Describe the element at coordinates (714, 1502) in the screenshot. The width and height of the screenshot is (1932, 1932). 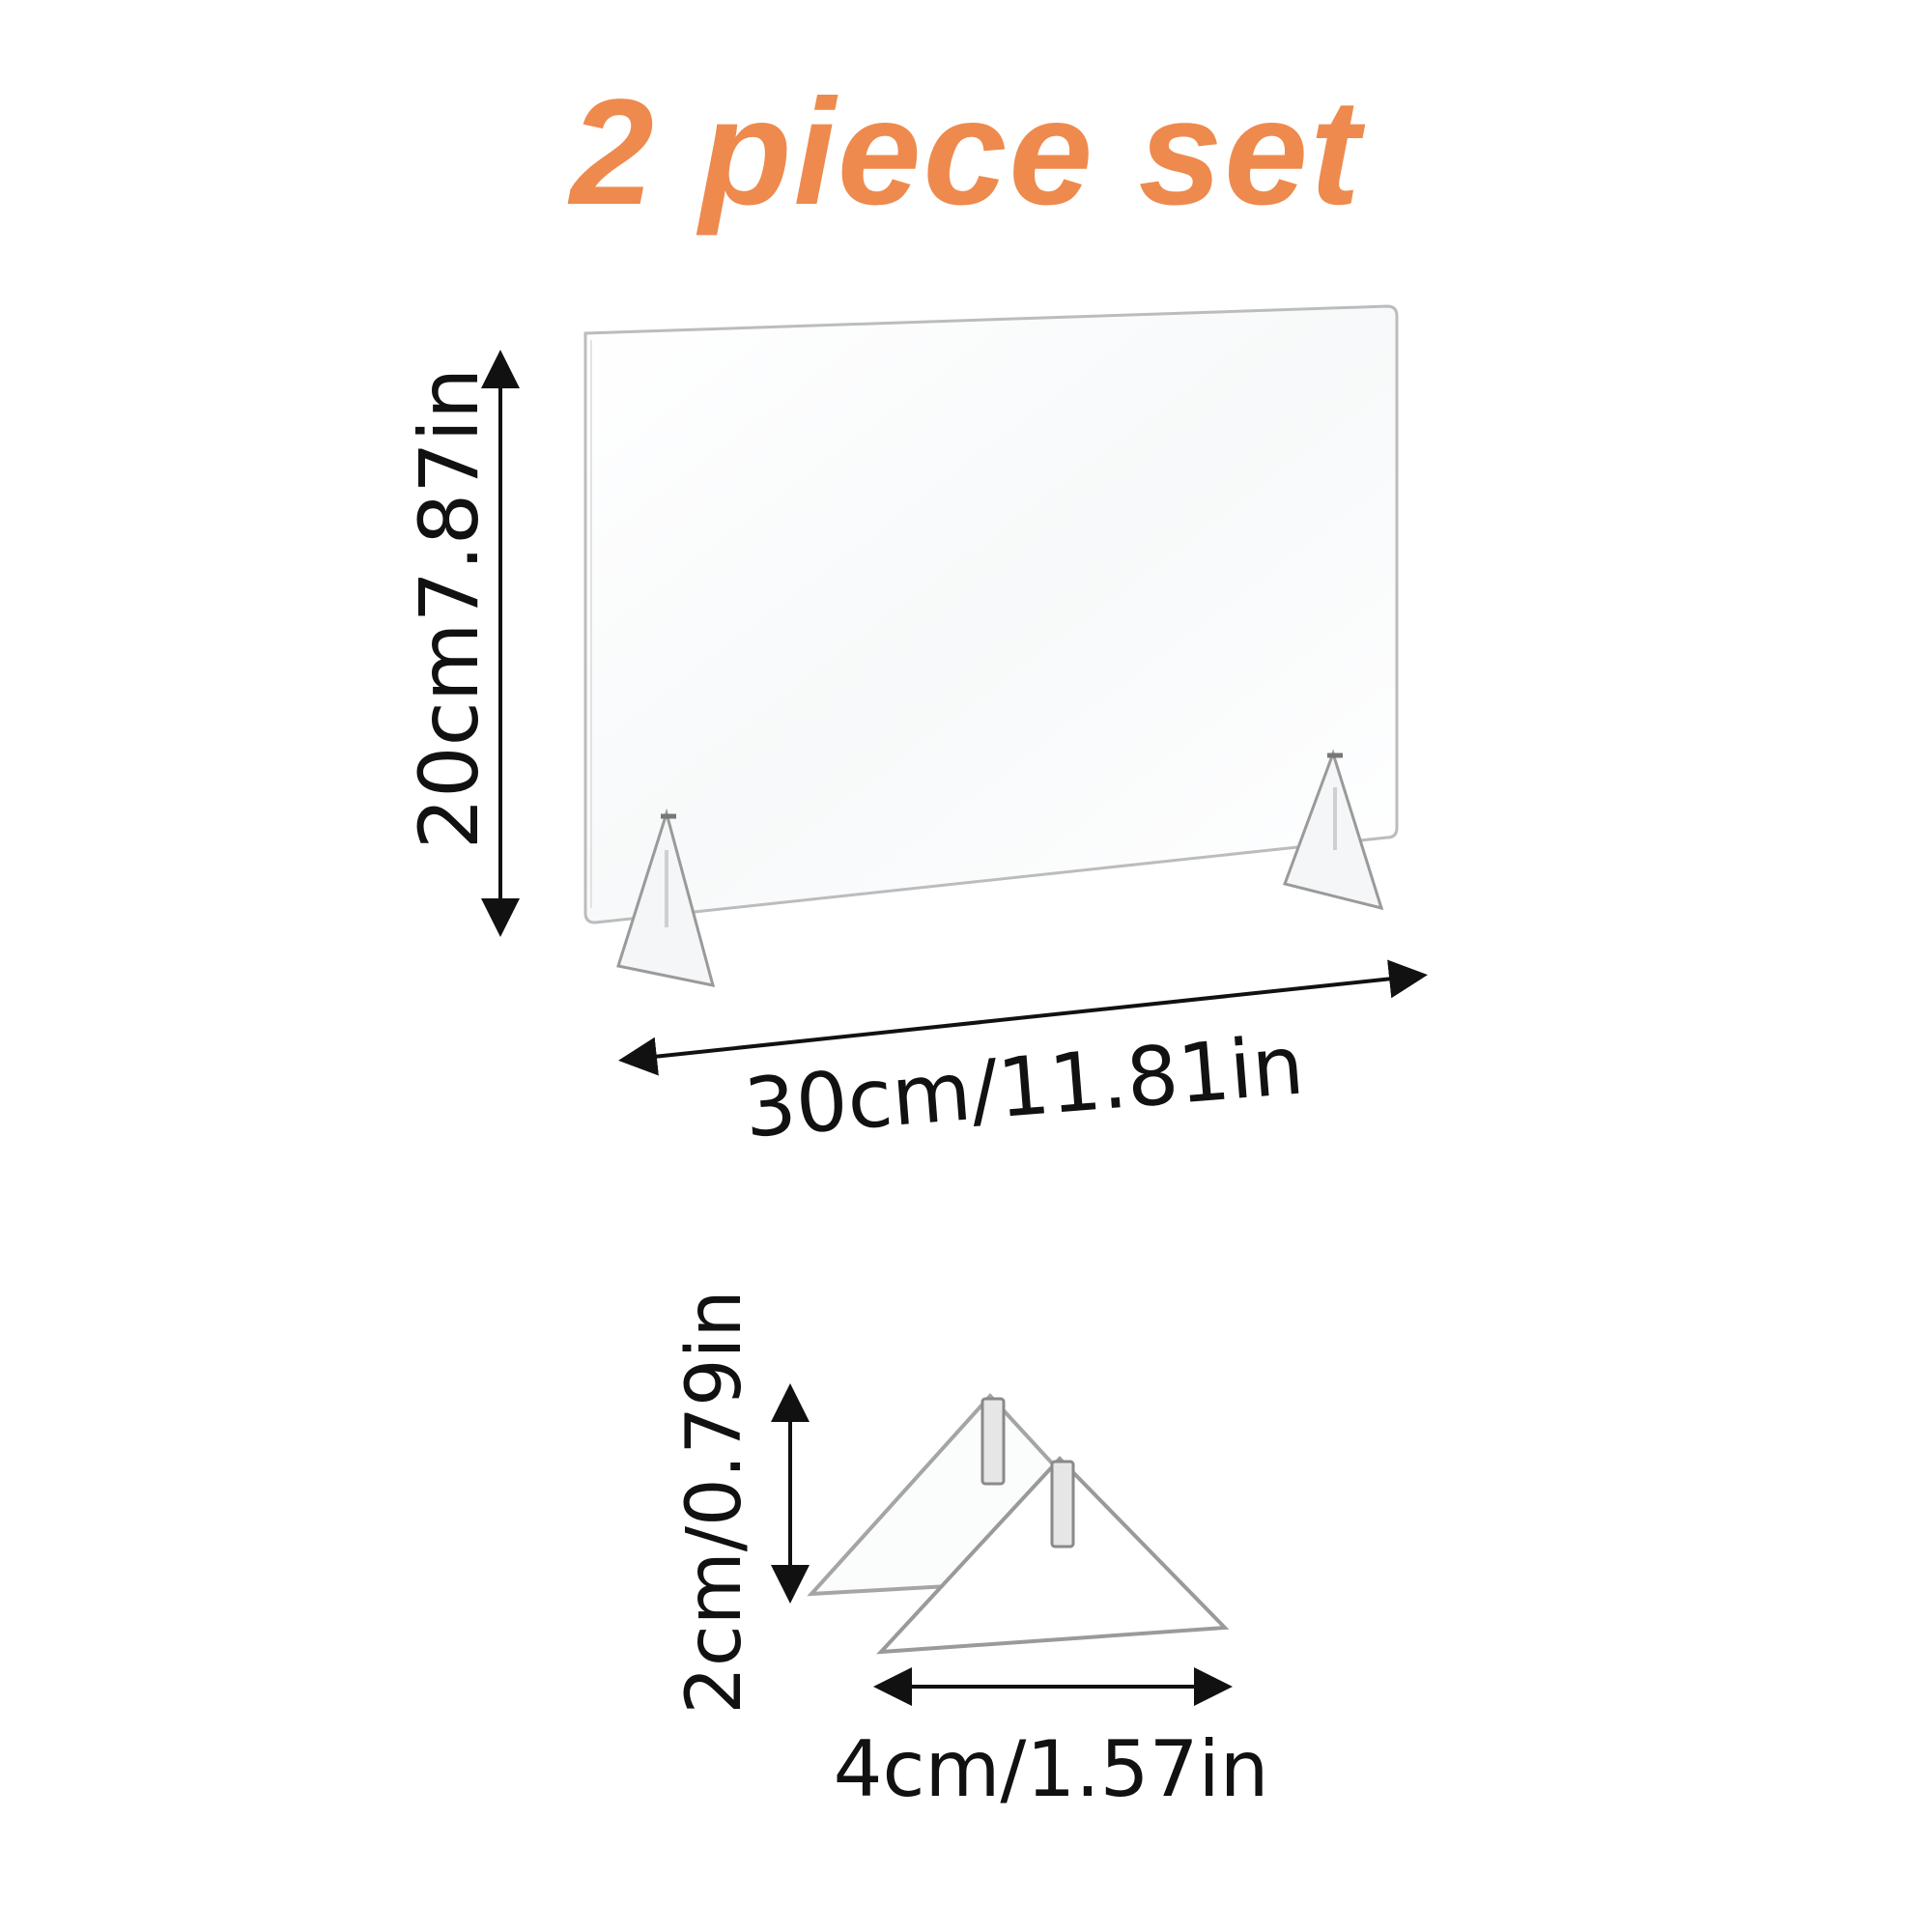
I see `foot-height-label: 2cm/0.79in` at that location.